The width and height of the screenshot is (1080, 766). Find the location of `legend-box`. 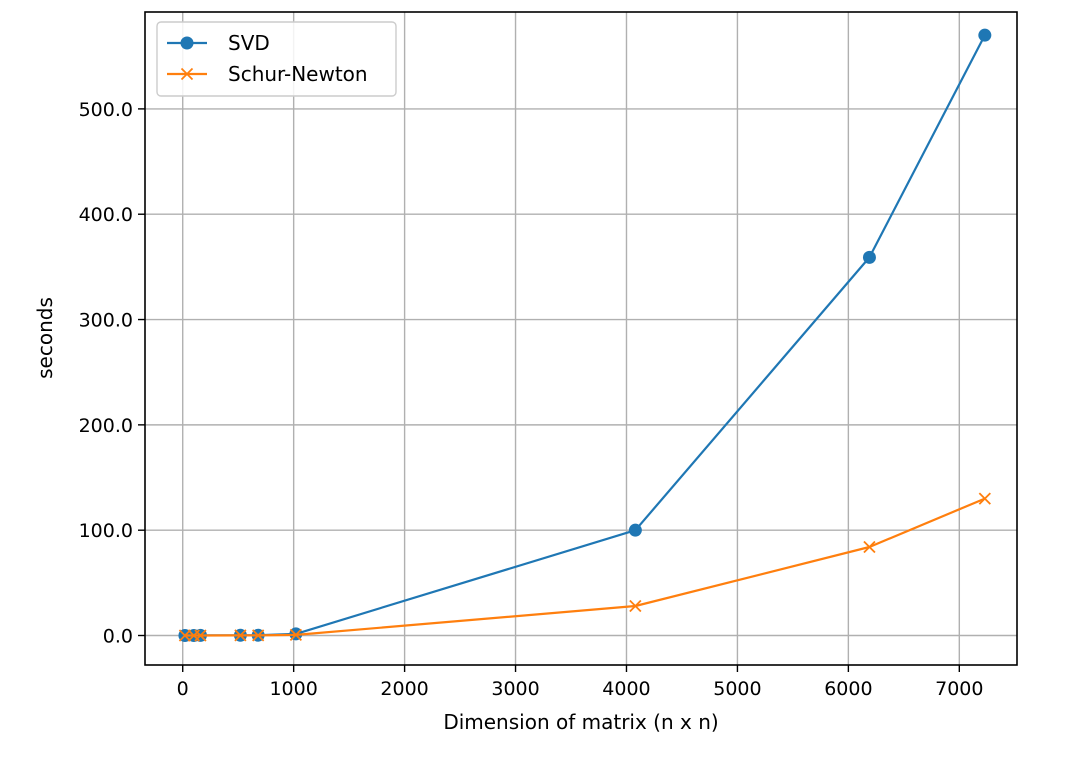

legend-box is located at coordinates (276, 59).